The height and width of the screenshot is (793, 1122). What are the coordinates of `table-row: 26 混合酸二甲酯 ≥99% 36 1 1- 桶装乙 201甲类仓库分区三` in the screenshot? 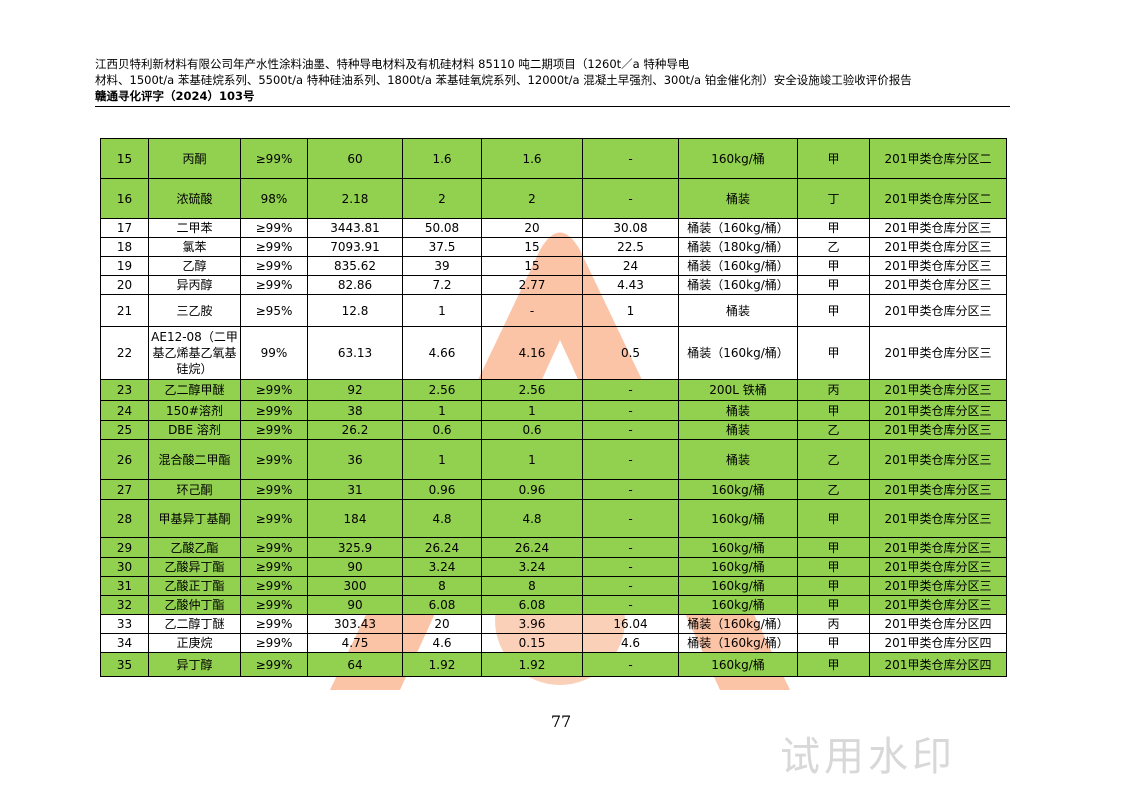 It's located at (553, 459).